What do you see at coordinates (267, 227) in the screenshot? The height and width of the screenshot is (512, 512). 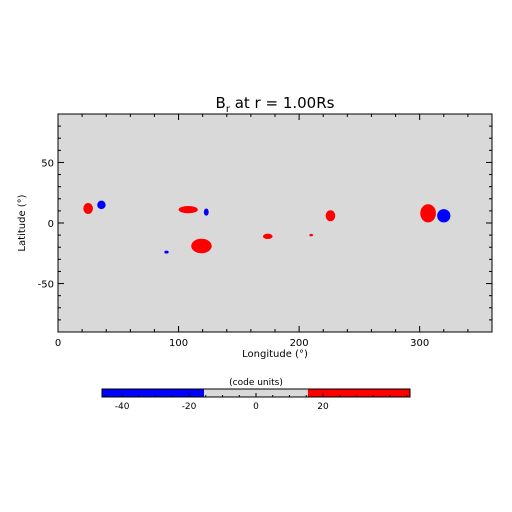 I see `magnetic-spots` at bounding box center [267, 227].